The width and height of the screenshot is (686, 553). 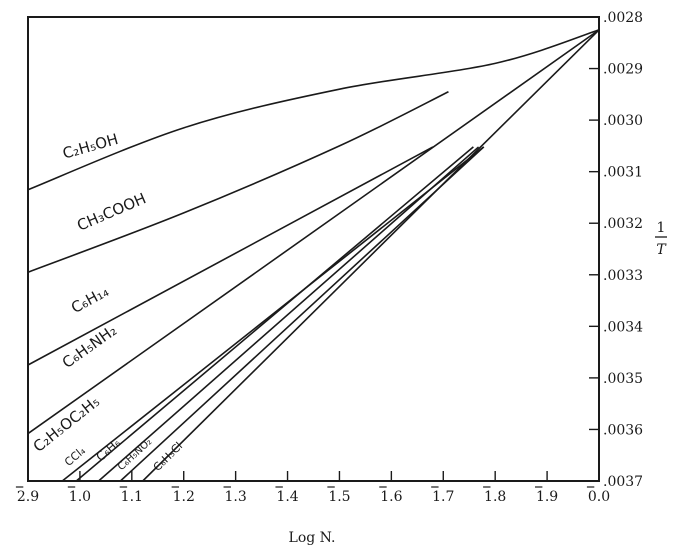 I want to click on x-tick-label-rest: .7, so click(x=447, y=497).